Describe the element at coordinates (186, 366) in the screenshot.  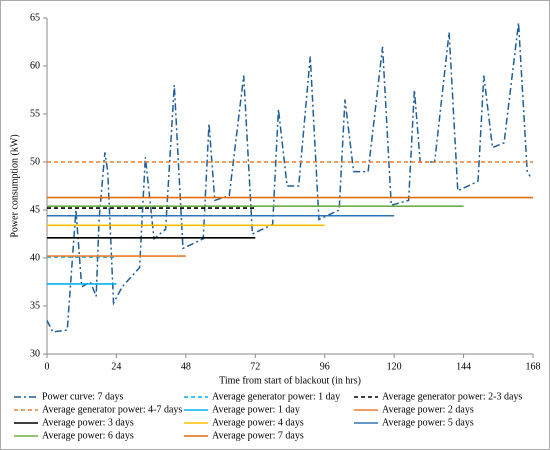
I see `x-tick-label: 48` at that location.